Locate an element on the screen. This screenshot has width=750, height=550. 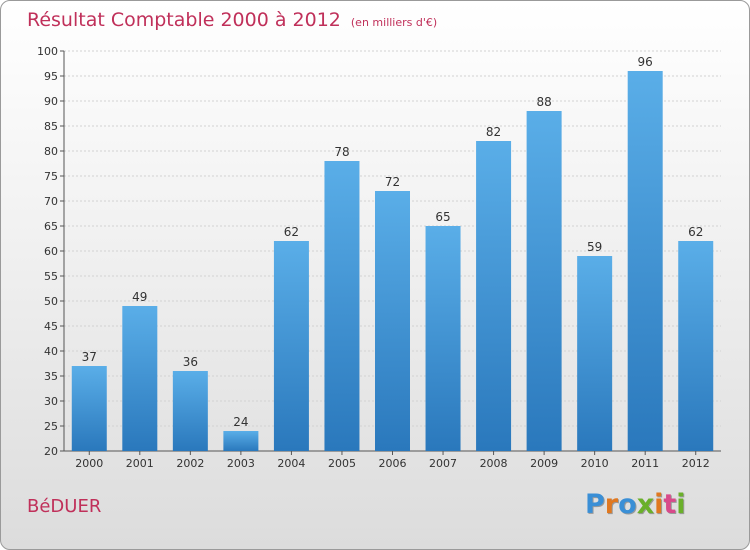
bar-value-label-2002: 36 is located at coordinates (190, 362).